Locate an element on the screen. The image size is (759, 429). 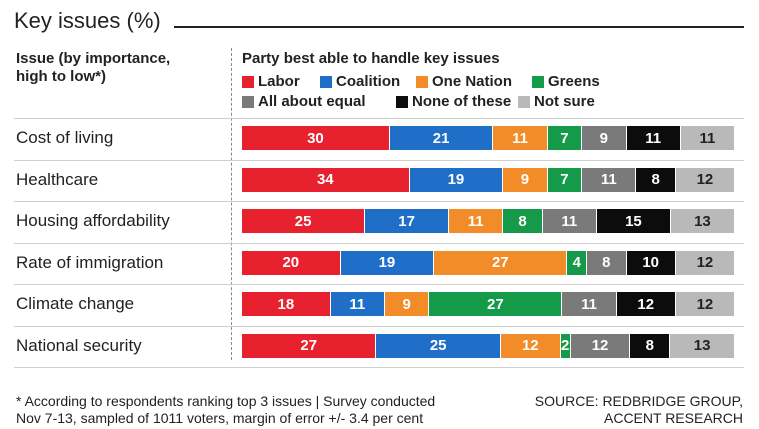
legend-swatch-one-nation is located at coordinates (422, 82).